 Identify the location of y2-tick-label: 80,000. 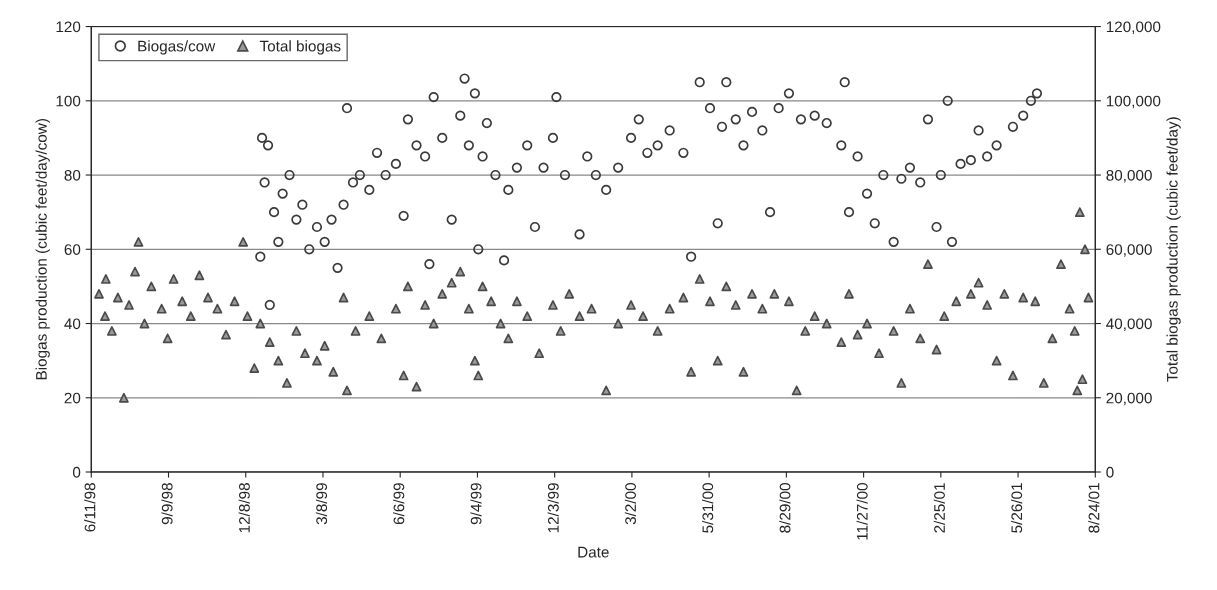
(1129, 176).